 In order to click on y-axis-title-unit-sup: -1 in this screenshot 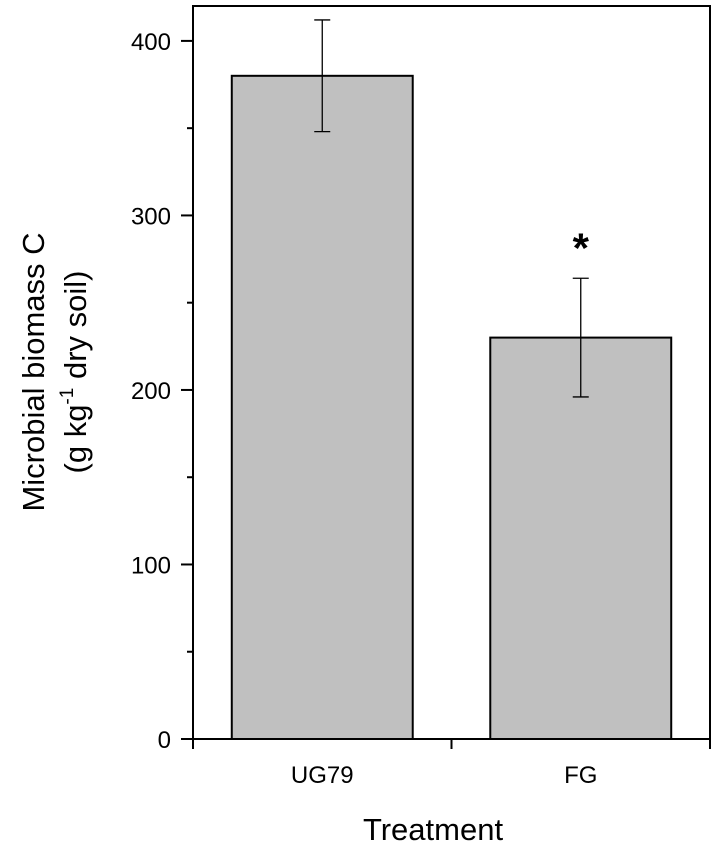, I will do `click(67, 396)`.